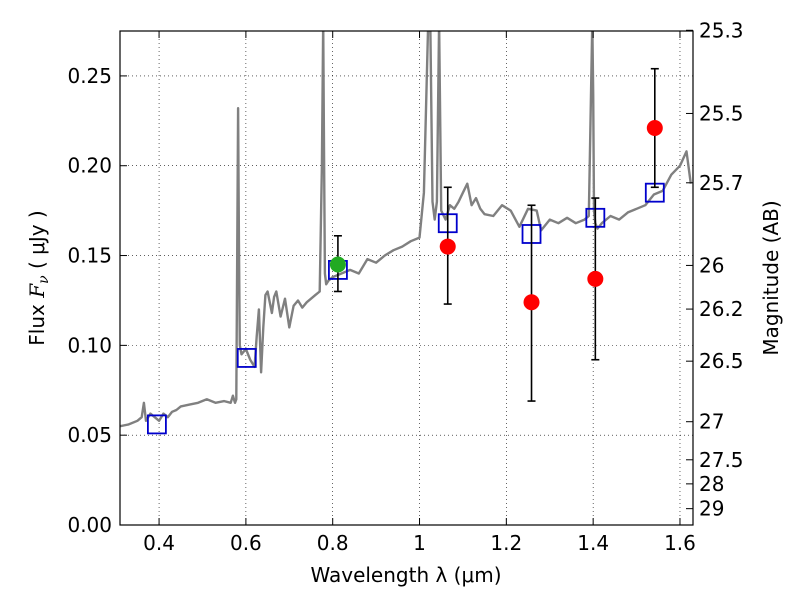  I want to click on magnitude-tick-label: 25.3, so click(721, 30).